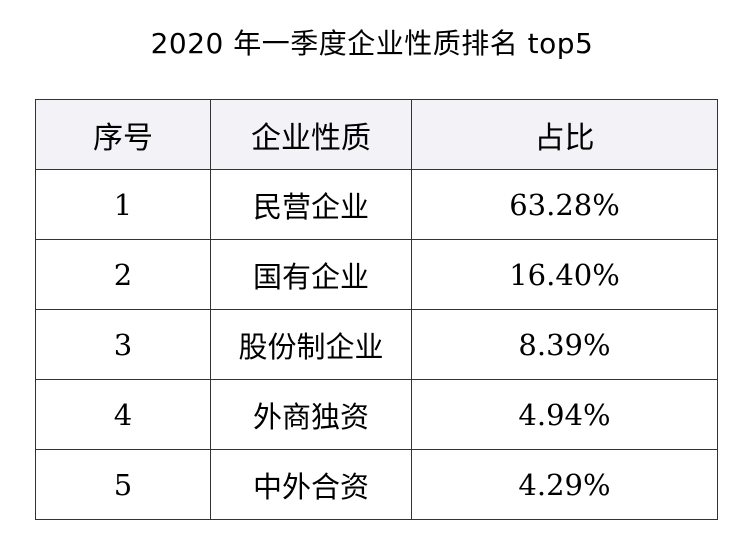  I want to click on header-enterprise-type: 企业性质, so click(311, 134).